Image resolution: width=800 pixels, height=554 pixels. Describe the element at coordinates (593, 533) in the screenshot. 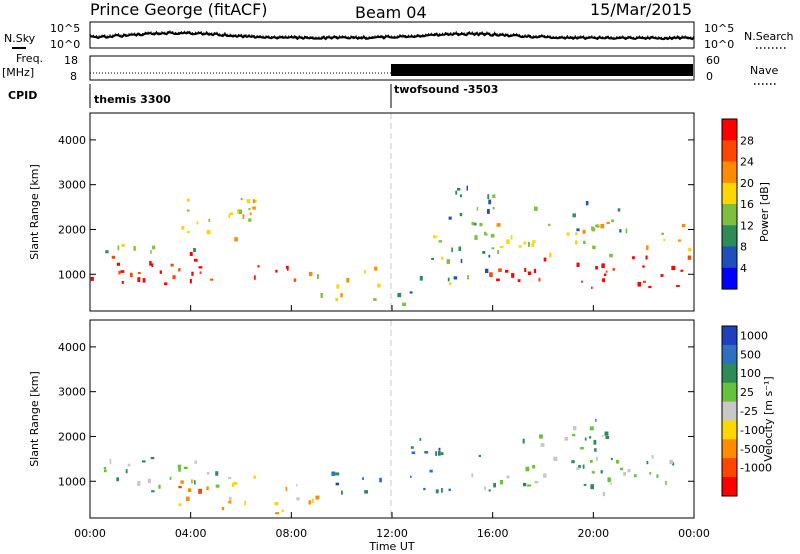

I see `x-tick-label: 20:00` at that location.